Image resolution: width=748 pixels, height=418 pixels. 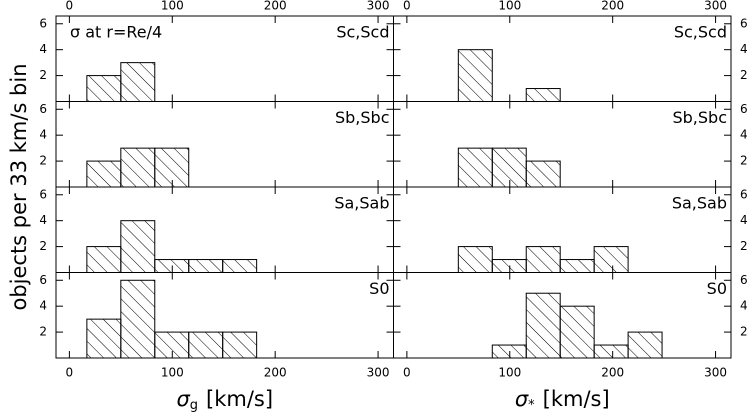 I want to click on x-axis-label: σg [km/s], so click(x=224, y=400).